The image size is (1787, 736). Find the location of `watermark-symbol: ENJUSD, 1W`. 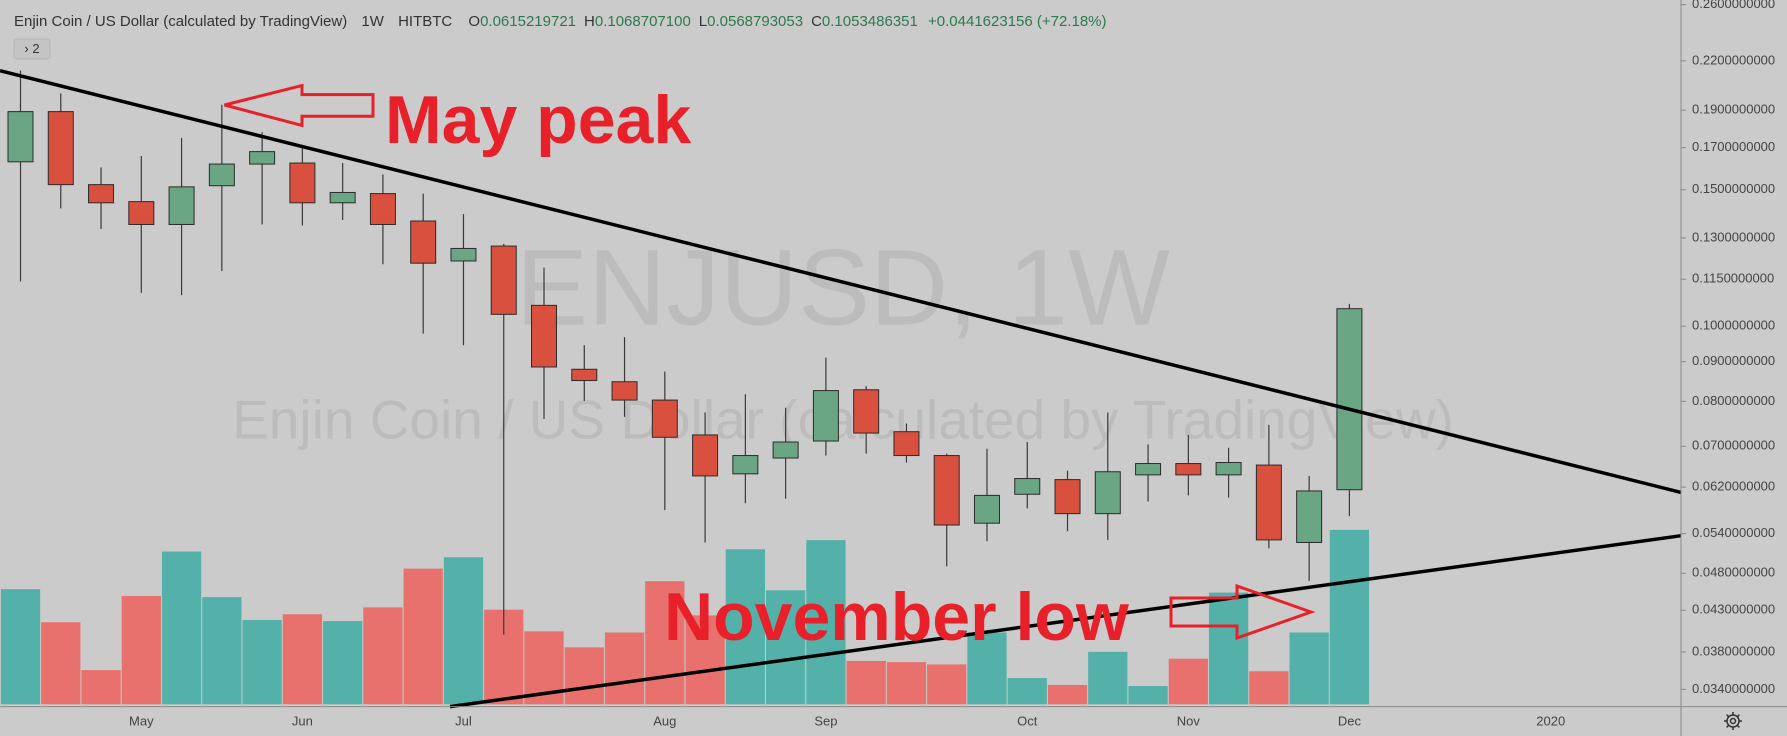

watermark-symbol: ENJUSD, 1W is located at coordinates (843, 287).